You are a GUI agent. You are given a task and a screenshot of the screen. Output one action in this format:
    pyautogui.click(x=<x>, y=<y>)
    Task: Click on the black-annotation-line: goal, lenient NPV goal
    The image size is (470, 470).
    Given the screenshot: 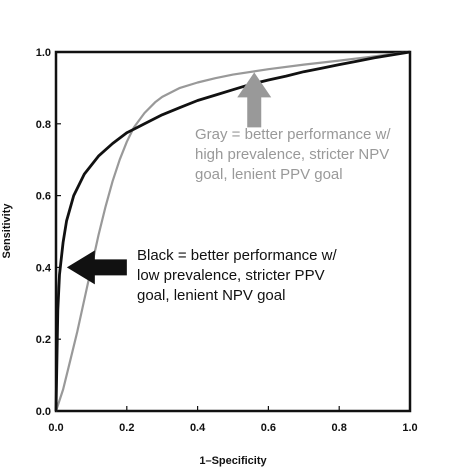 What is the action you would take?
    pyautogui.click(x=211, y=295)
    